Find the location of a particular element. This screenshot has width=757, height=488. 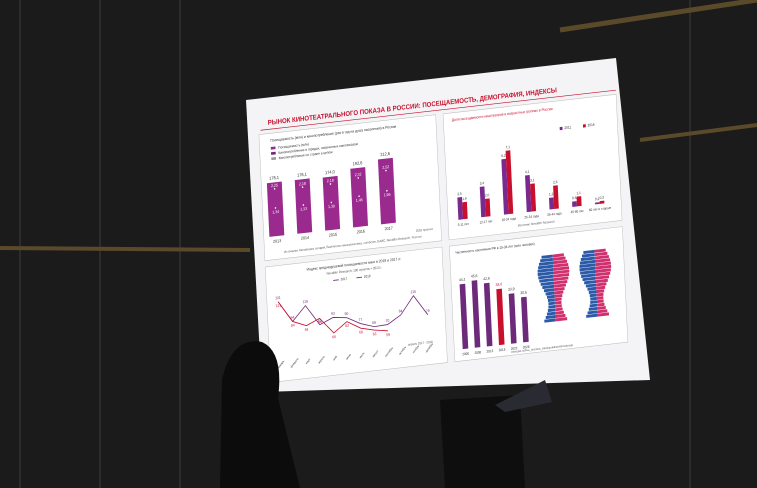

label: 1,56 is located at coordinates (387, 194).